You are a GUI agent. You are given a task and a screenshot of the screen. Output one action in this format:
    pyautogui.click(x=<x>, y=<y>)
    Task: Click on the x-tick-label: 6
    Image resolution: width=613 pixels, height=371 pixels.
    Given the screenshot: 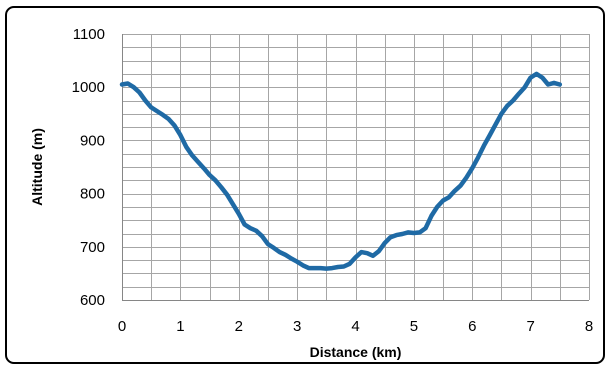 What is the action you would take?
    pyautogui.click(x=472, y=326)
    